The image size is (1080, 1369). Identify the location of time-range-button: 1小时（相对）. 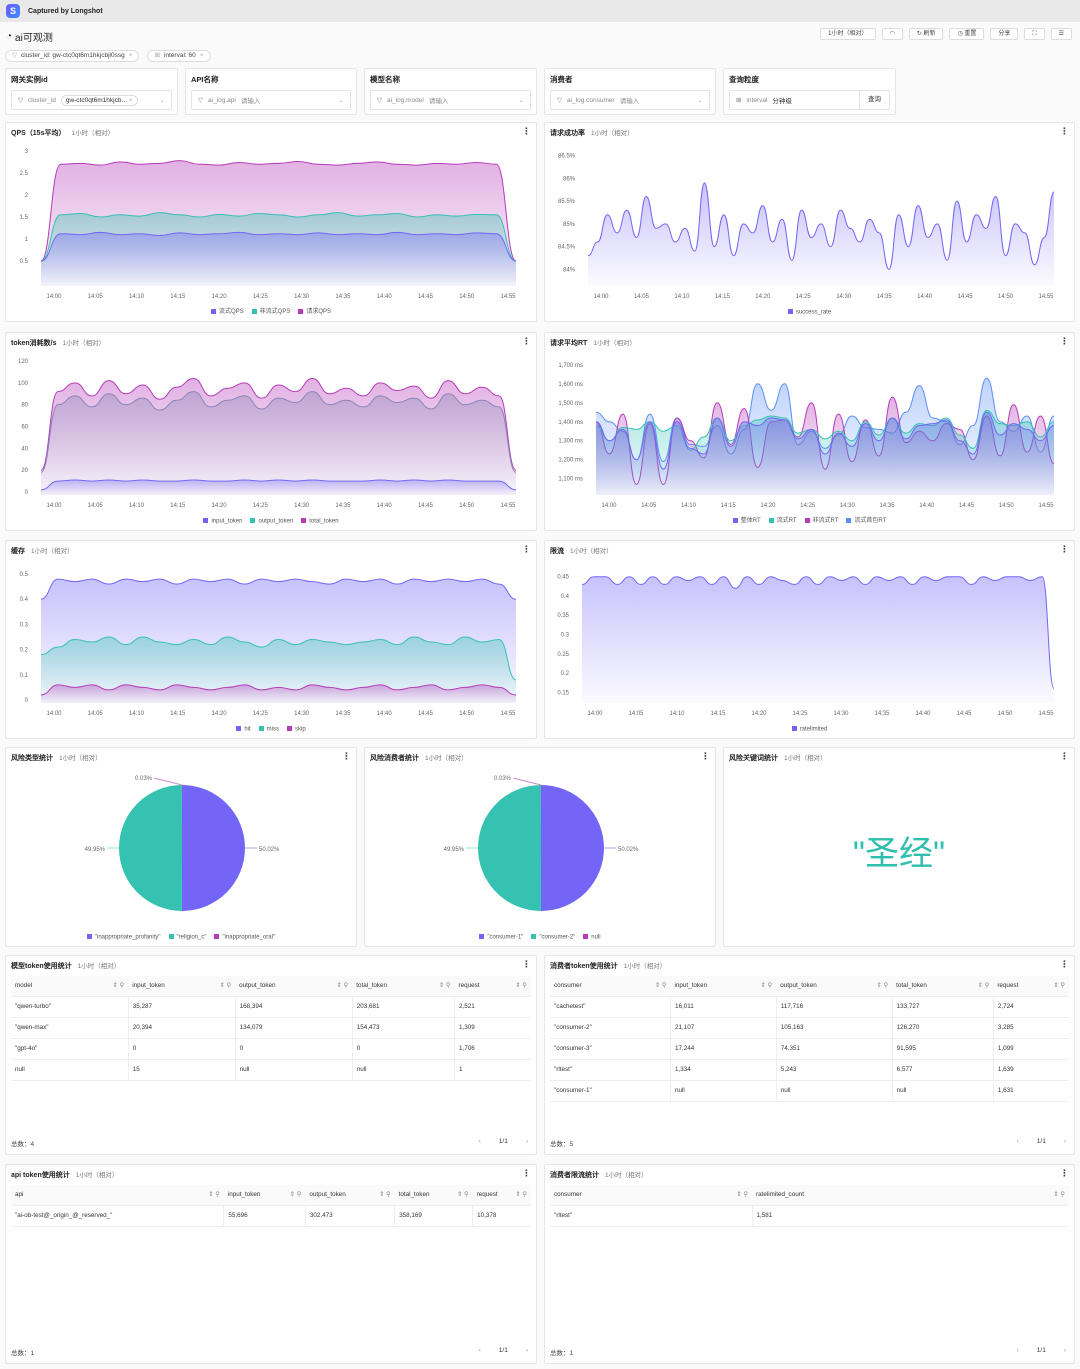
(848, 34).